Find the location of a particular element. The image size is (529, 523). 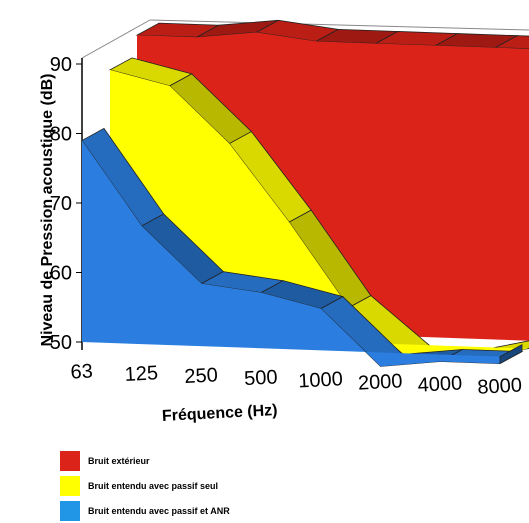

x-tick-label: 250 is located at coordinates (201, 376).